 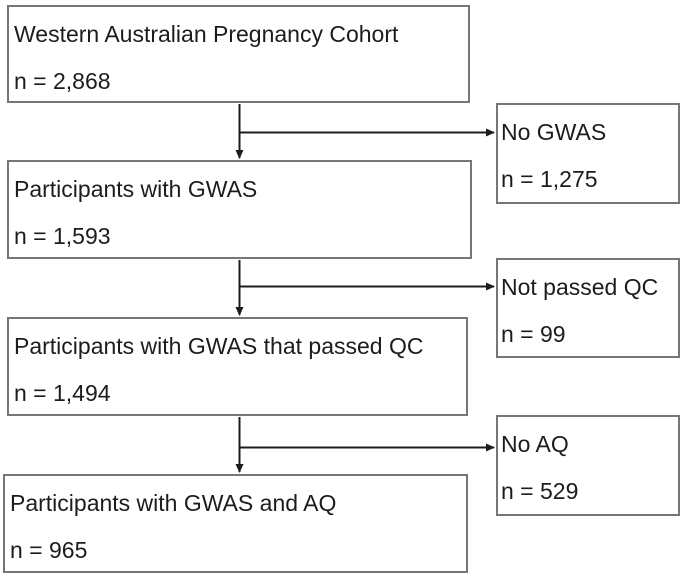 What do you see at coordinates (49, 550) in the screenshot?
I see `box-gwas-aq-count: n = 965` at bounding box center [49, 550].